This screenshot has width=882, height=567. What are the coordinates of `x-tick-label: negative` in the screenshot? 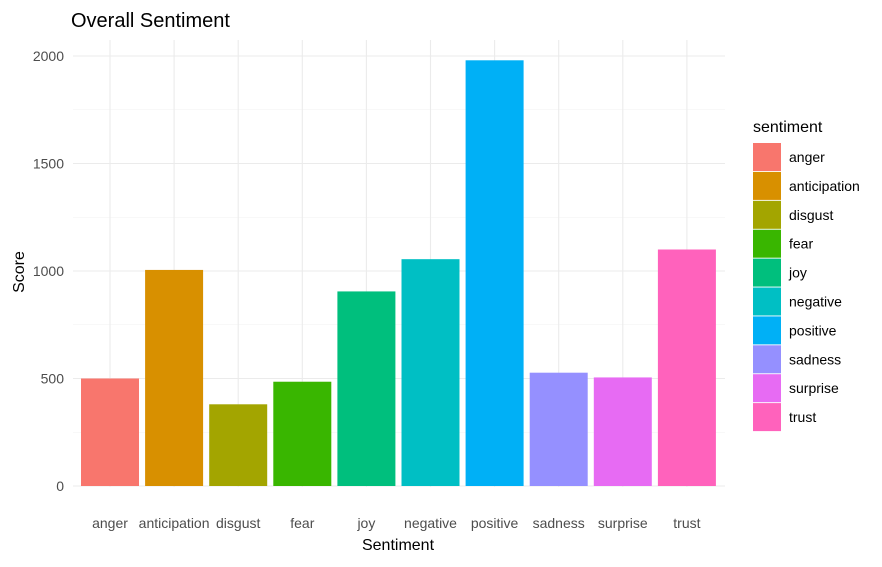 It's located at (430, 523).